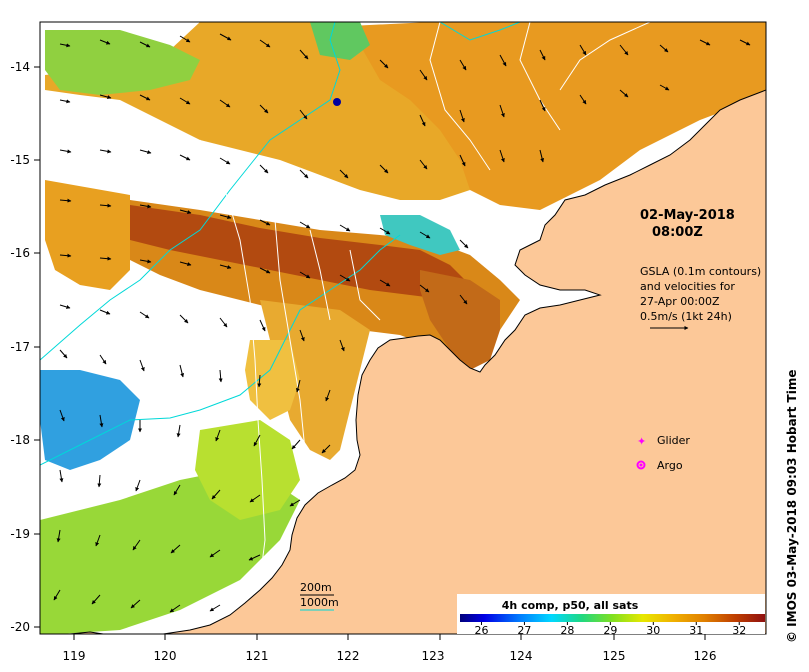 This screenshot has width=809, height=672. Describe the element at coordinates (165, 656) in the screenshot. I see `x-tick-label: 120` at that location.